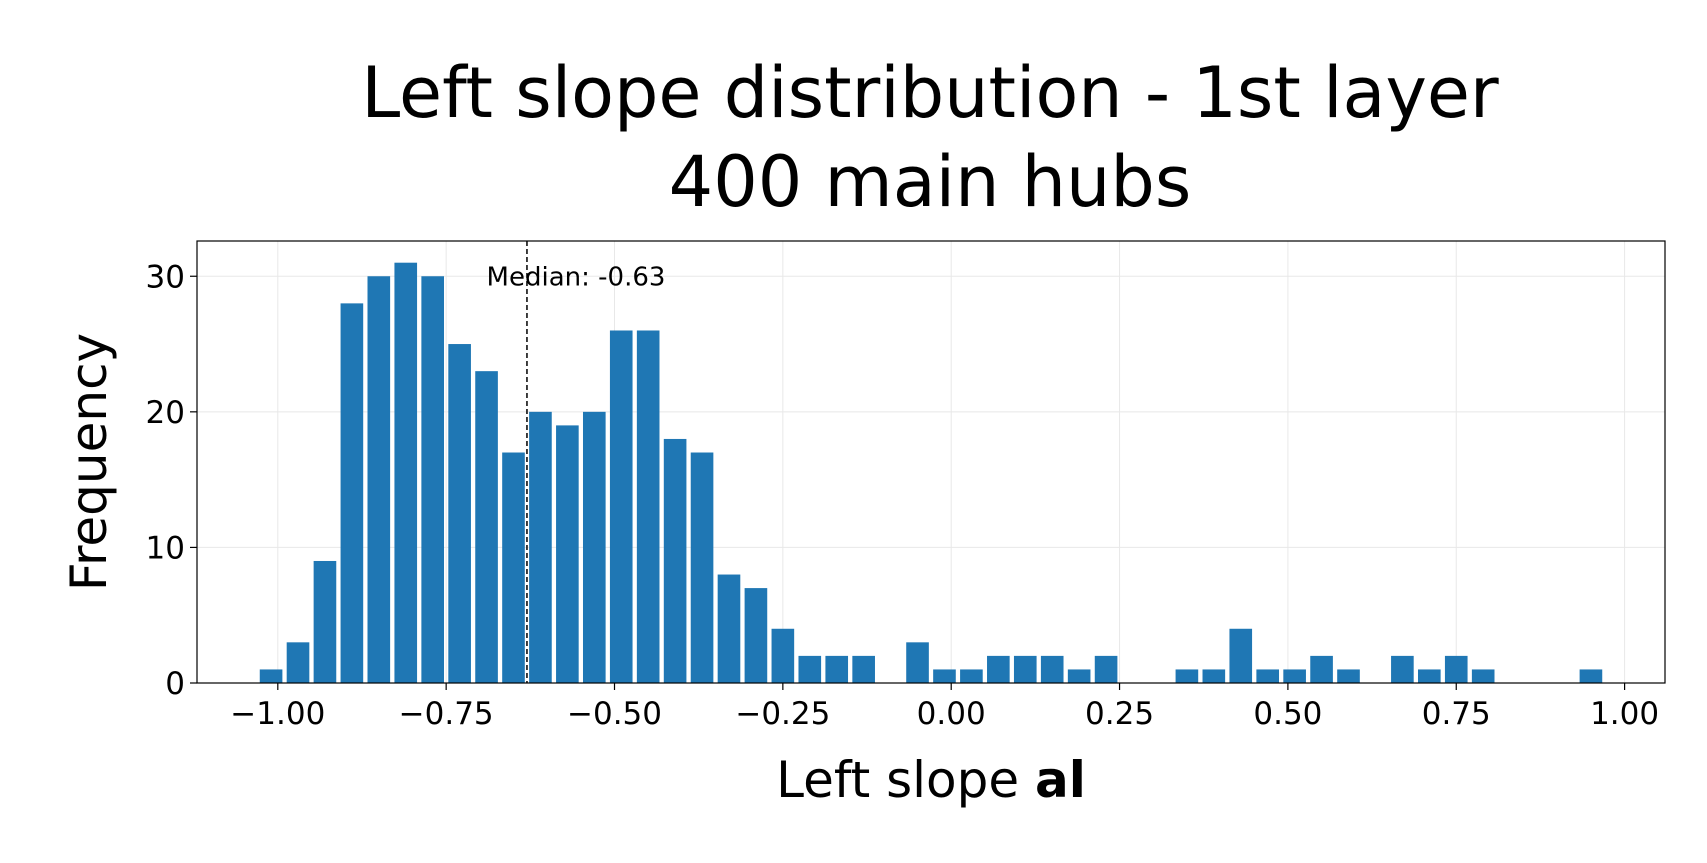 This screenshot has width=1707, height=863. What do you see at coordinates (1287, 714) in the screenshot?
I see `x-tick-label: 0.50` at bounding box center [1287, 714].